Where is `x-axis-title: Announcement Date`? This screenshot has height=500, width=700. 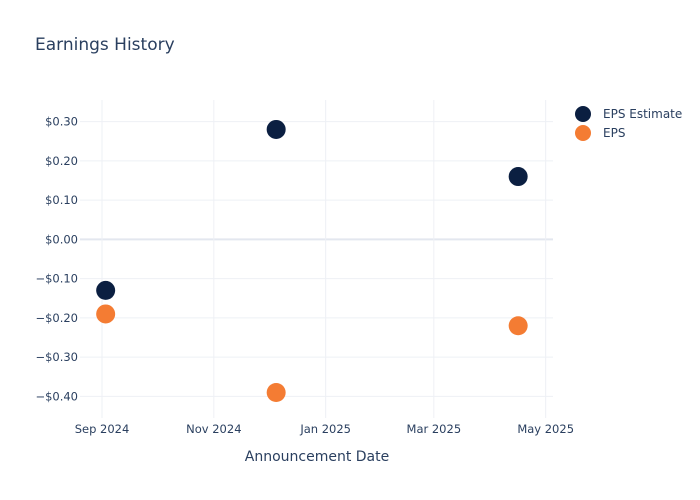
x-axis-title: Announcement Date is located at coordinates (317, 457).